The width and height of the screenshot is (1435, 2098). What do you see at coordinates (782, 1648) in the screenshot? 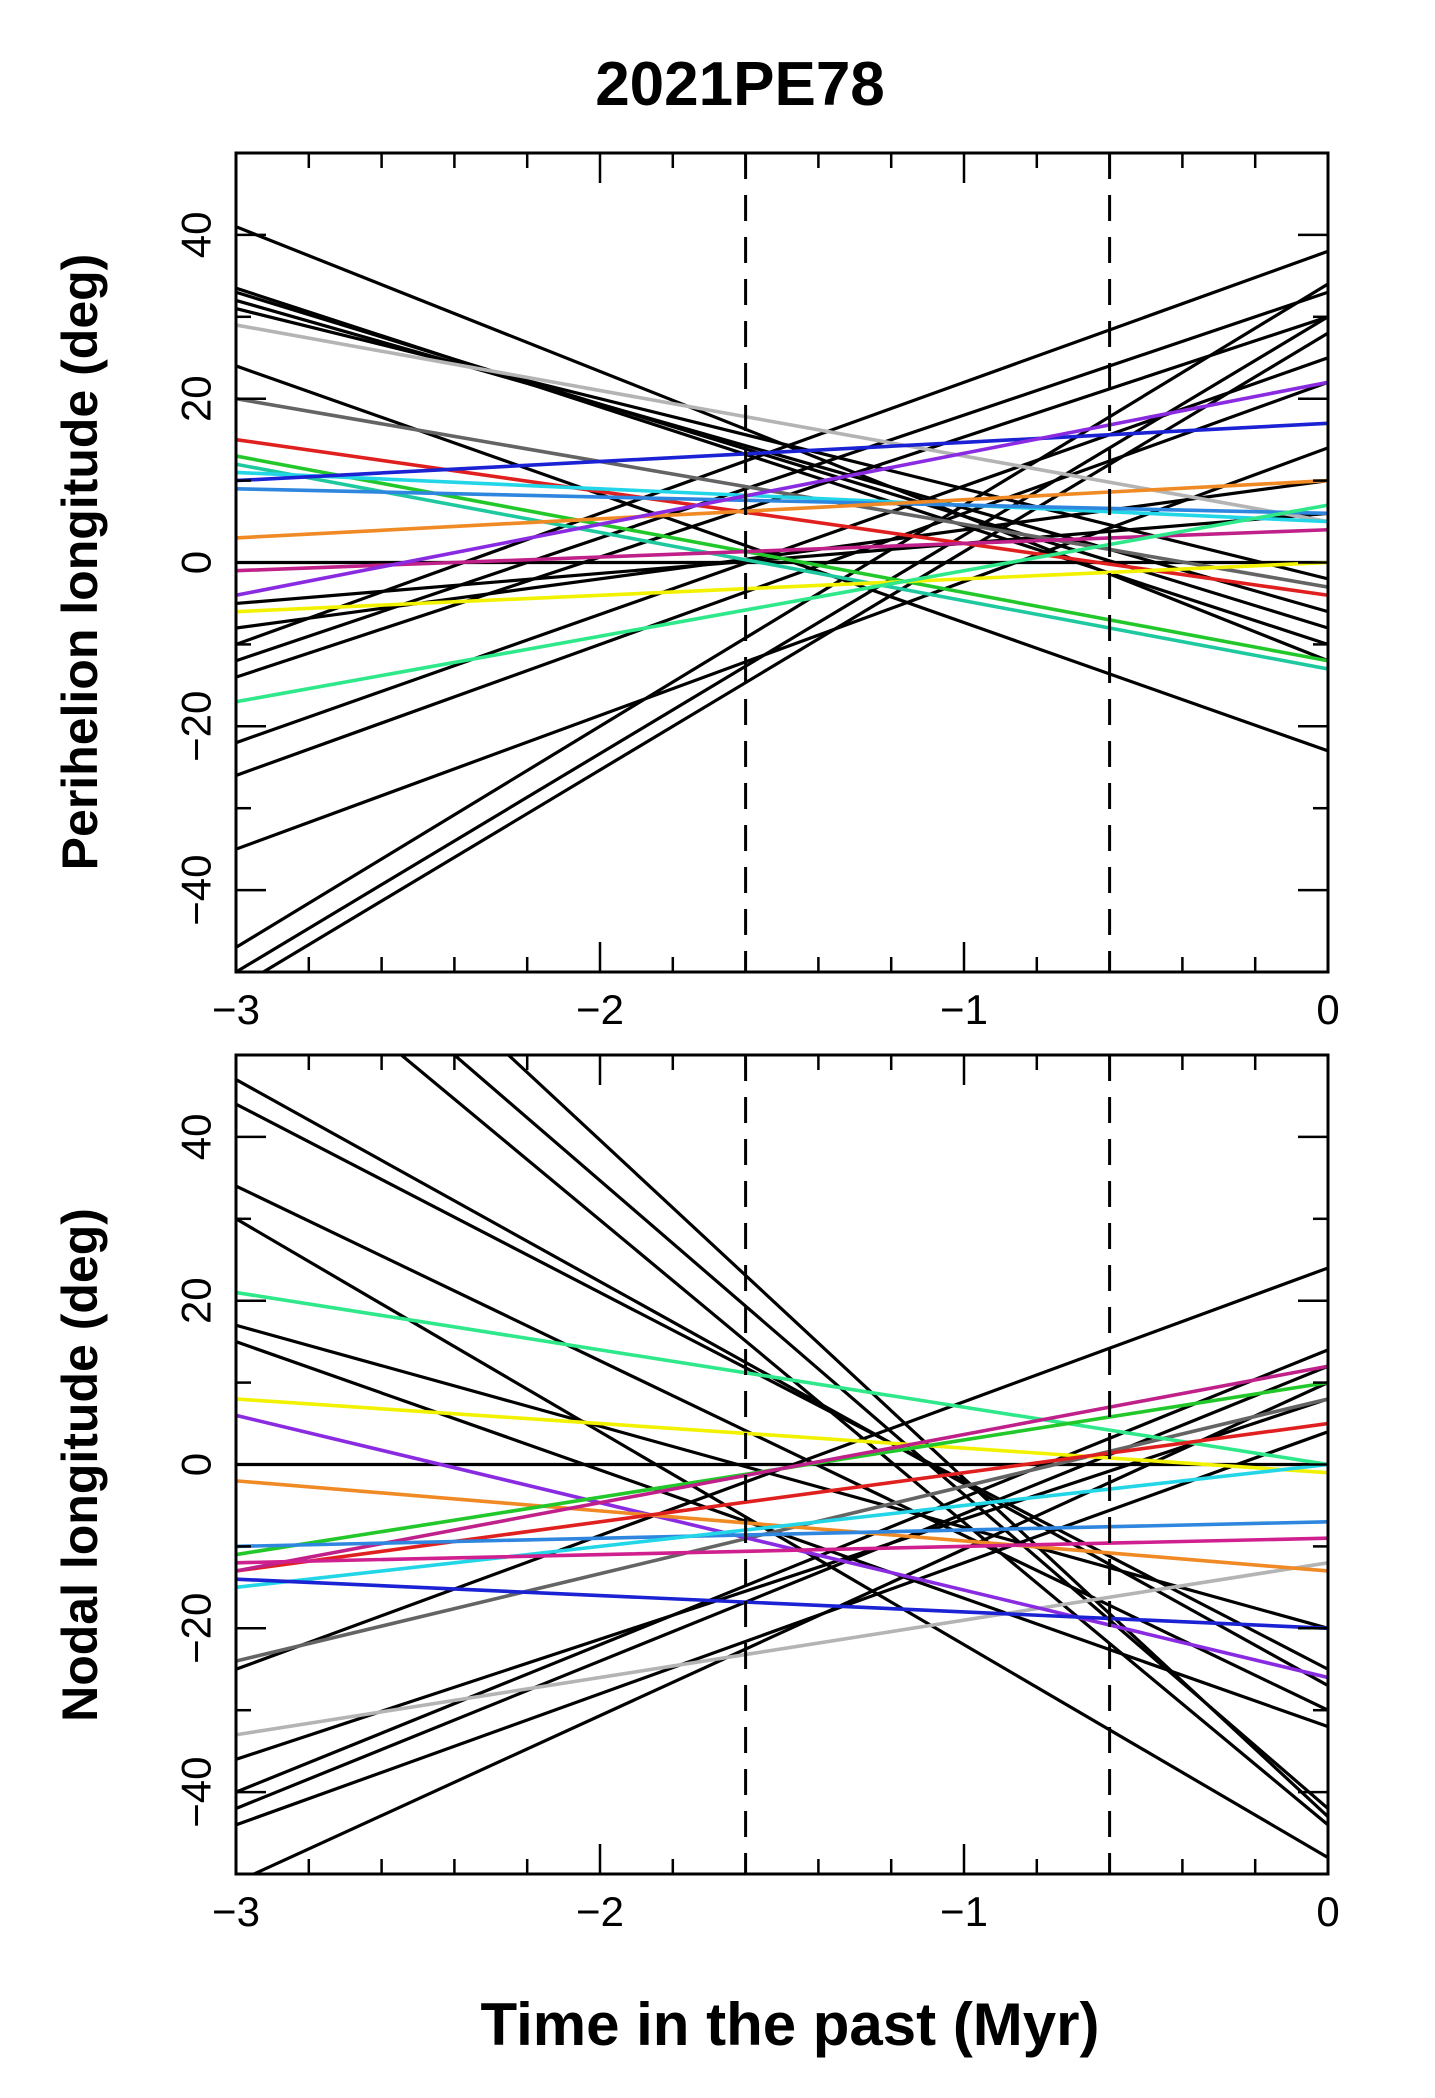
I see `series-line-gray-light` at bounding box center [782, 1648].